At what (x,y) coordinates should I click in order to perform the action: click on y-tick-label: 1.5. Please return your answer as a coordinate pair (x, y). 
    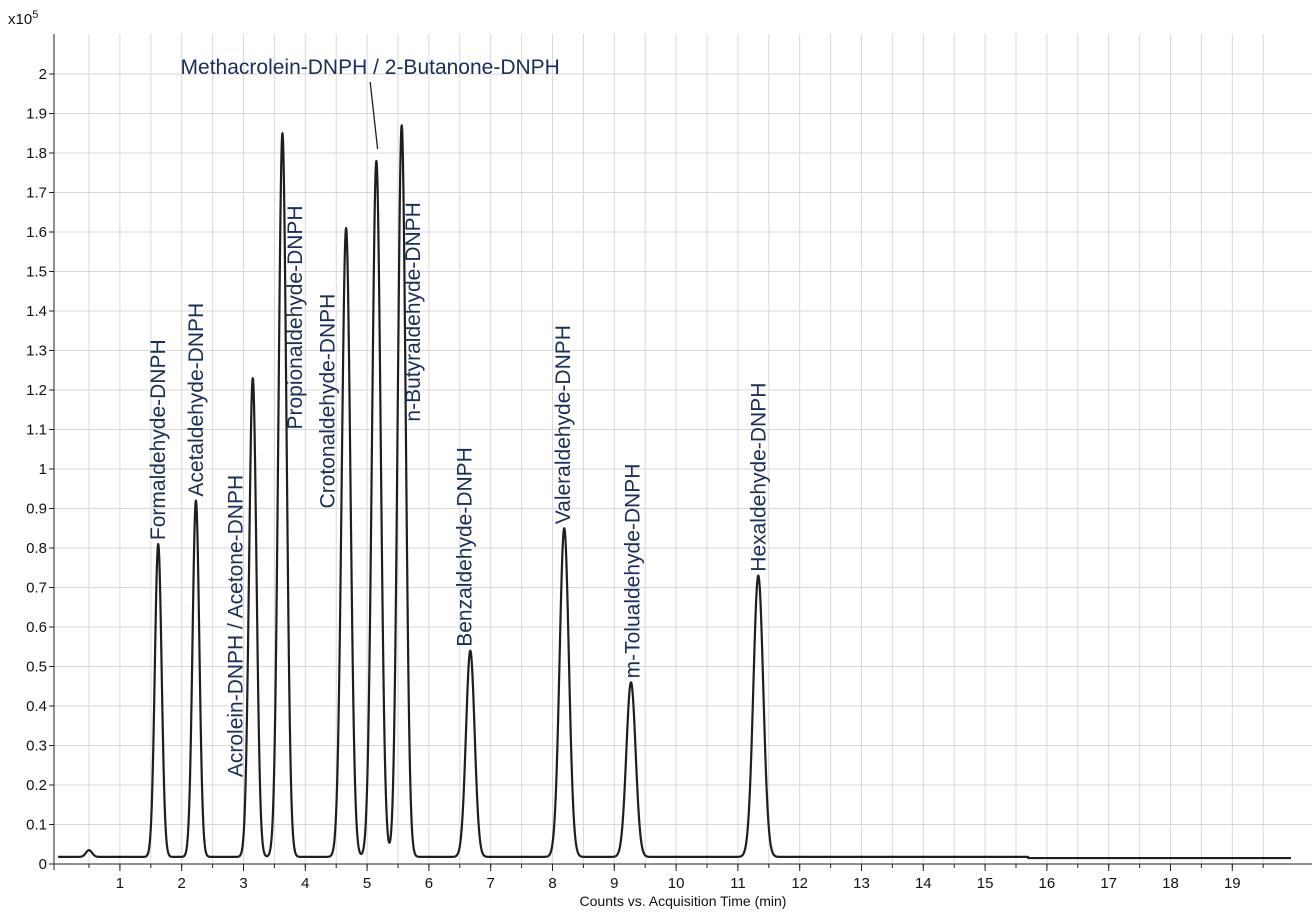
    Looking at the image, I should click on (36, 272).